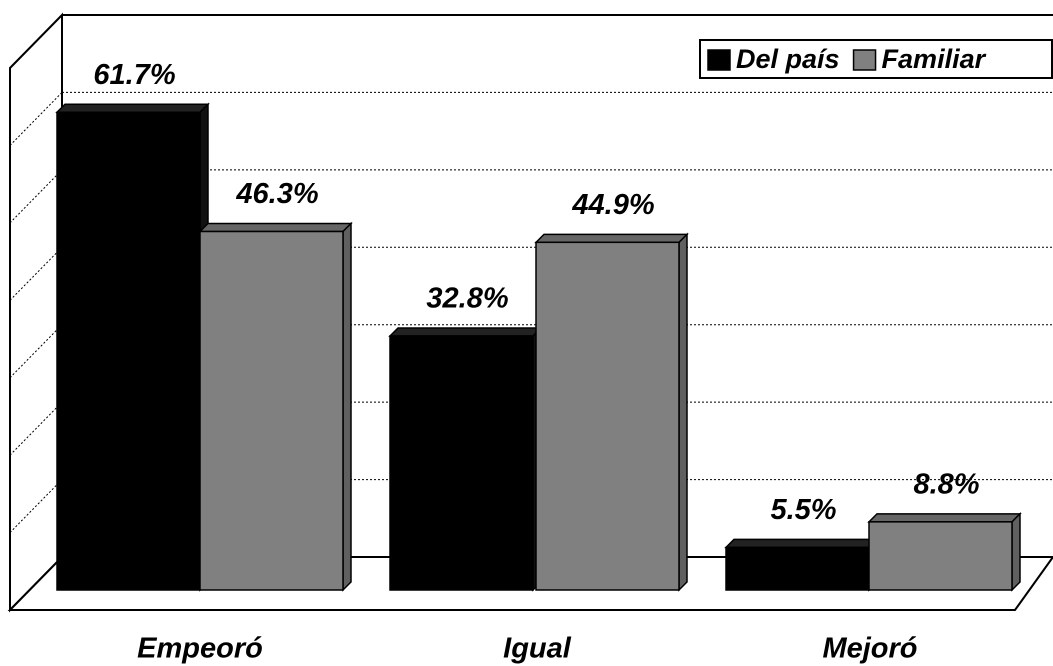 Image resolution: width=1053 pixels, height=666 pixels. Describe the element at coordinates (934, 59) in the screenshot. I see `legend-label: Familiar` at that location.